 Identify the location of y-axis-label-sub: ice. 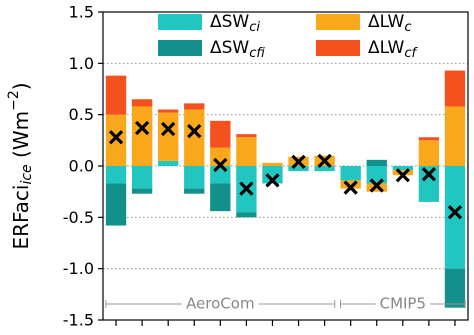
(27, 174).